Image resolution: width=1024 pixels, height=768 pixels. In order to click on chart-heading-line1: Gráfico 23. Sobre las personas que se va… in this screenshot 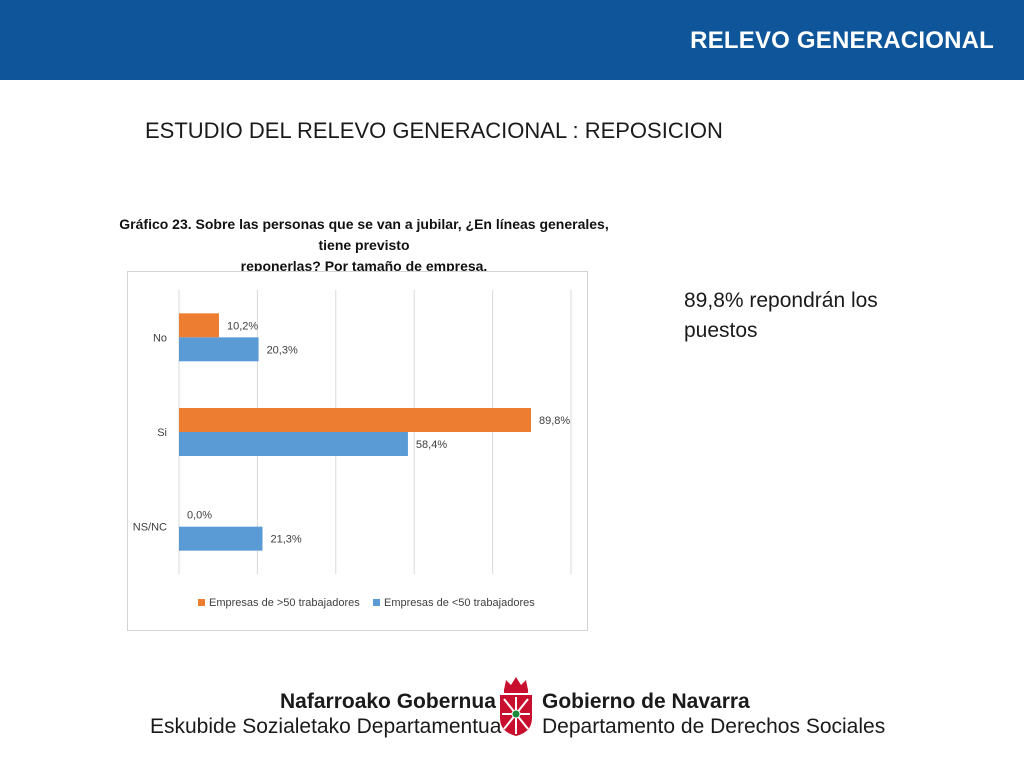, I will do `click(364, 234)`.